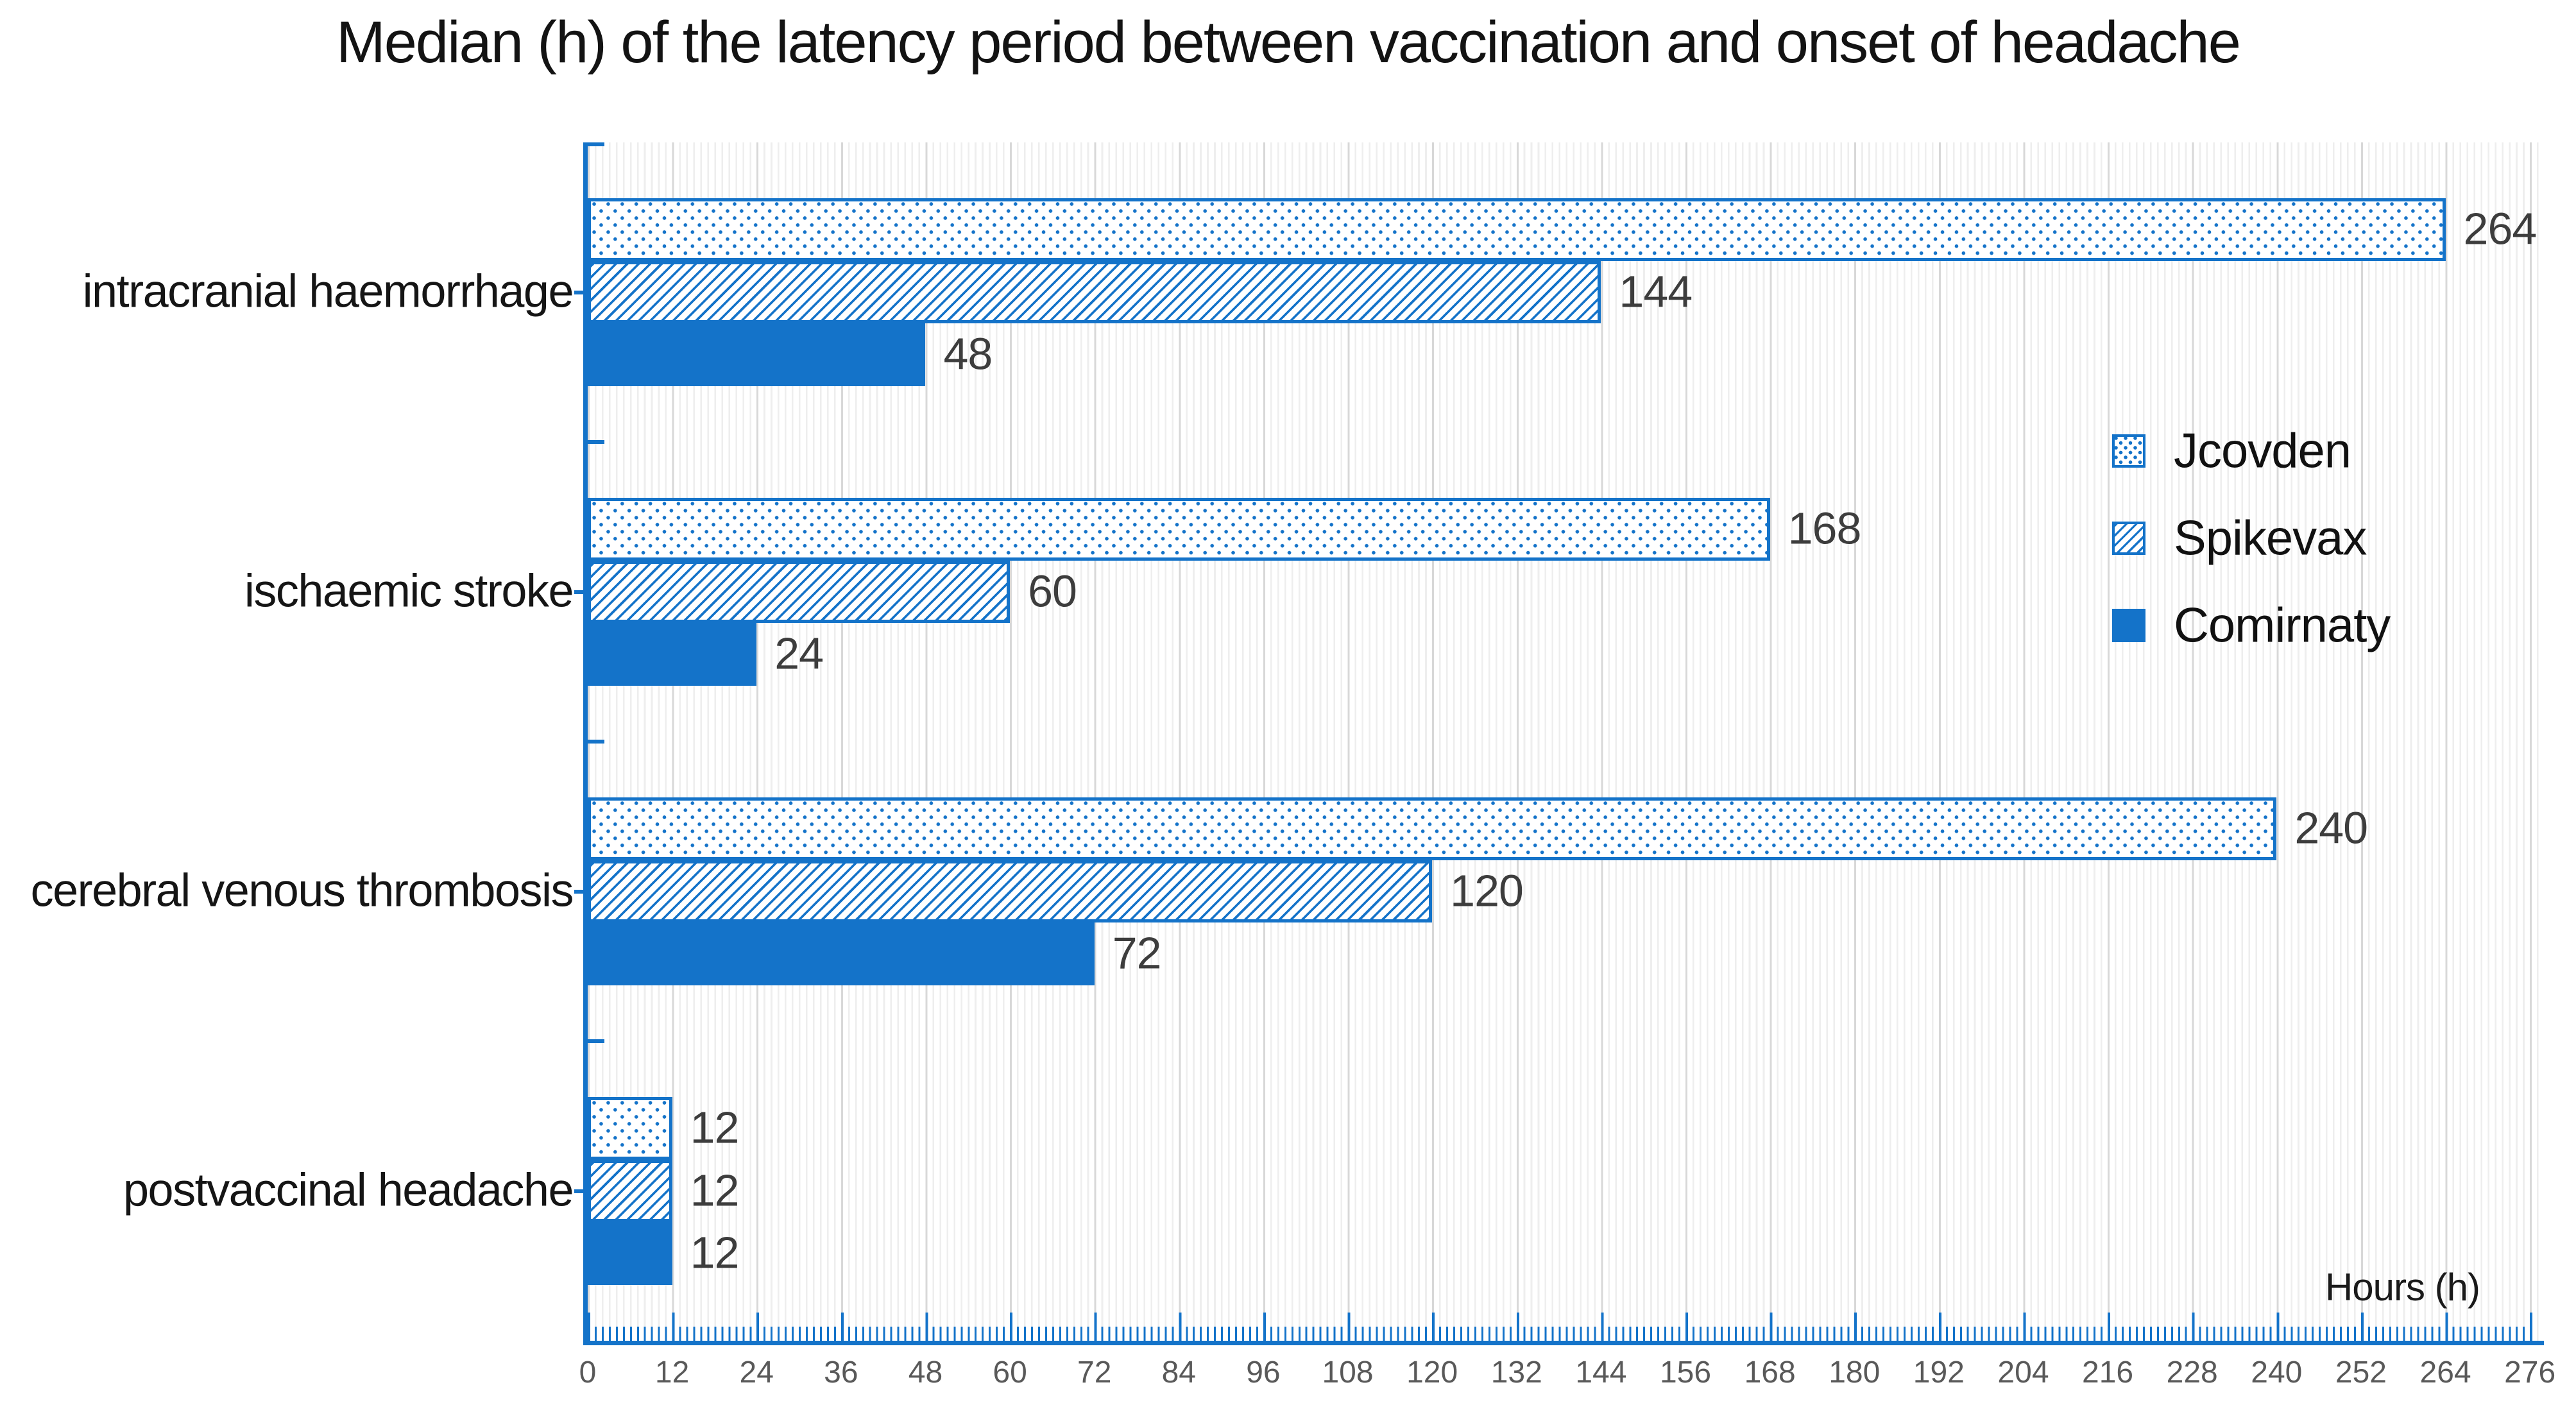 The width and height of the screenshot is (2576, 1428). What do you see at coordinates (1348, 1373) in the screenshot?
I see `x-tick-label: 108` at bounding box center [1348, 1373].